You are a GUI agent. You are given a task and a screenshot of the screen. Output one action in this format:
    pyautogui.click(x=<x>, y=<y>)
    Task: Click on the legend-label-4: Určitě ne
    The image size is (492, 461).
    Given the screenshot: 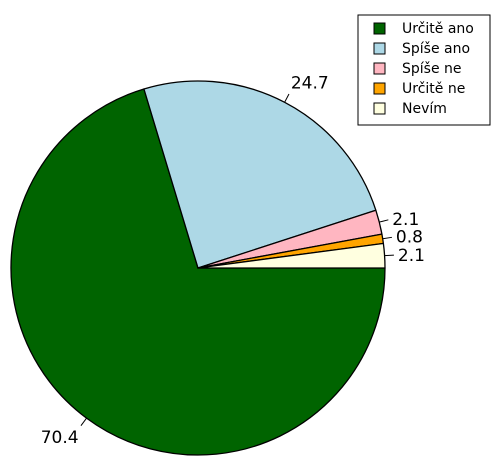 What is the action you would take?
    pyautogui.click(x=433, y=89)
    